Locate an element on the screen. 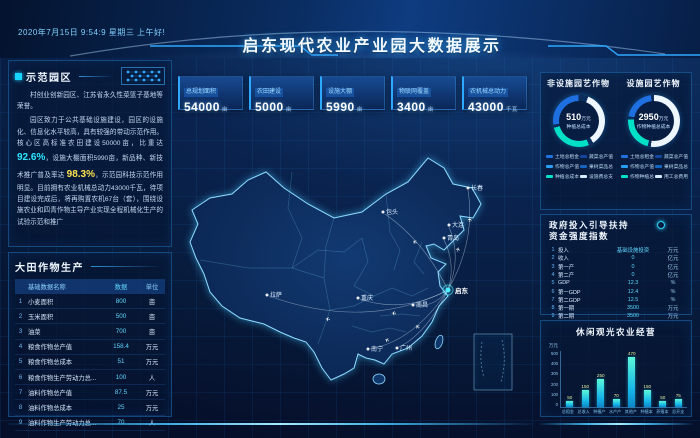  donut-legend: 土地总租金 蔬菜总产值 作物总产值 果树菜品总产值 作物种植总成本 用工总费用 is located at coordinates (653, 165).